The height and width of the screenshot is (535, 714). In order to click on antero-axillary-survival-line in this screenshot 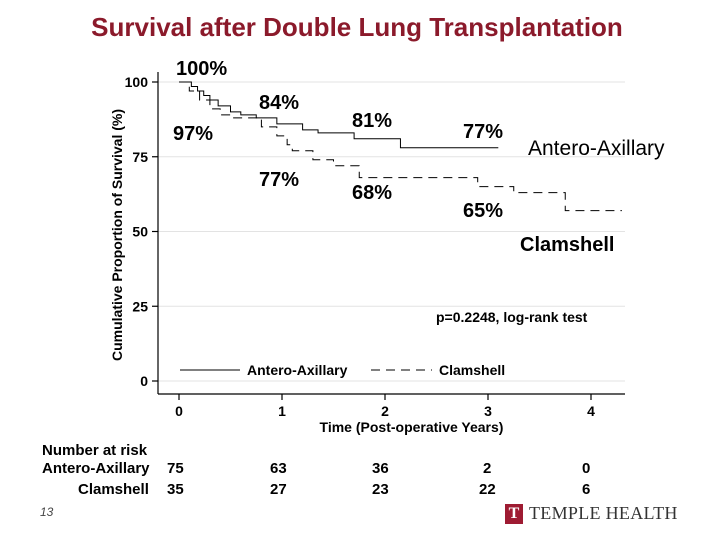, I will do `click(339, 115)`.